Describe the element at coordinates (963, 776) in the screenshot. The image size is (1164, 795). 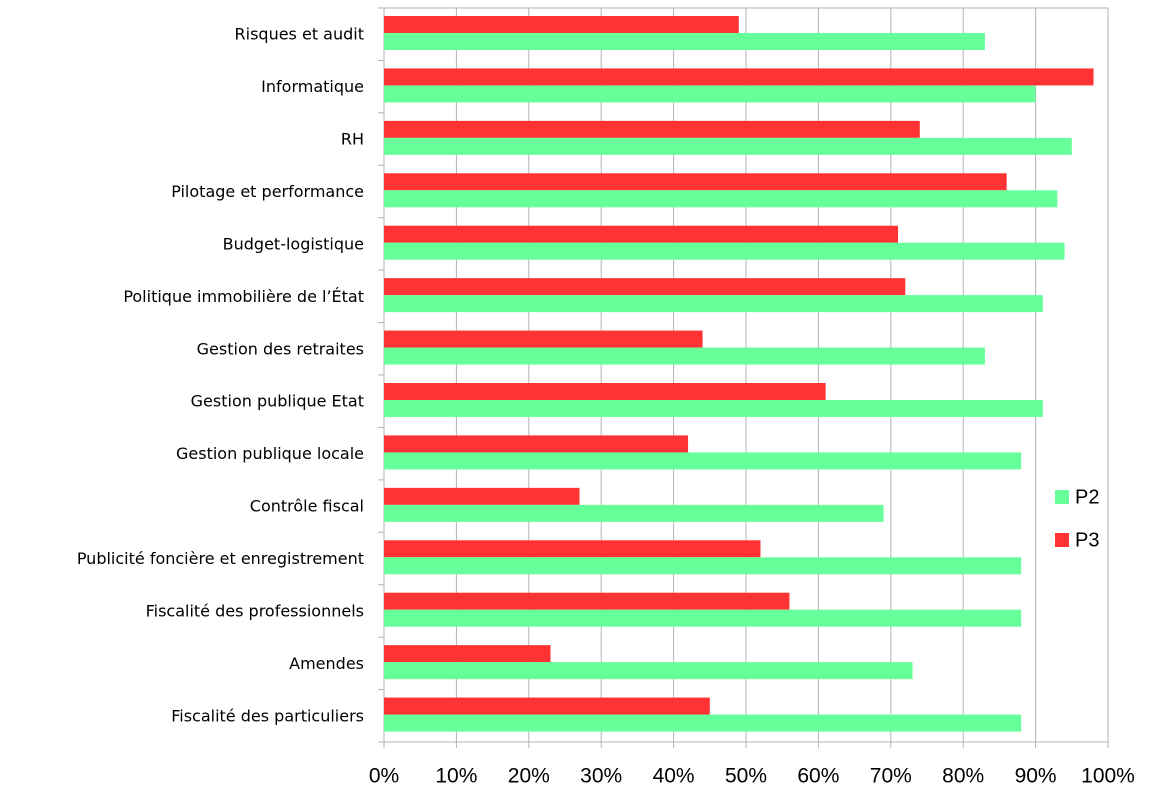
I see `x-tick-label: 80%` at that location.